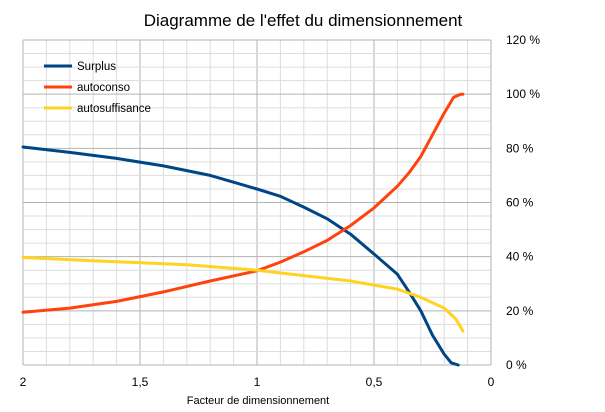  Describe the element at coordinates (23, 382) in the screenshot. I see `x-tick-label: 2` at that location.